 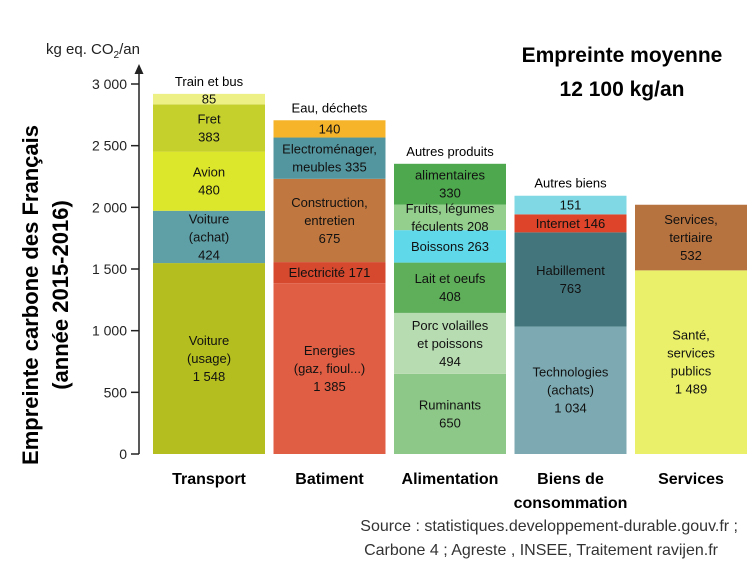 I want to click on segment-label: 532, so click(x=691, y=255).